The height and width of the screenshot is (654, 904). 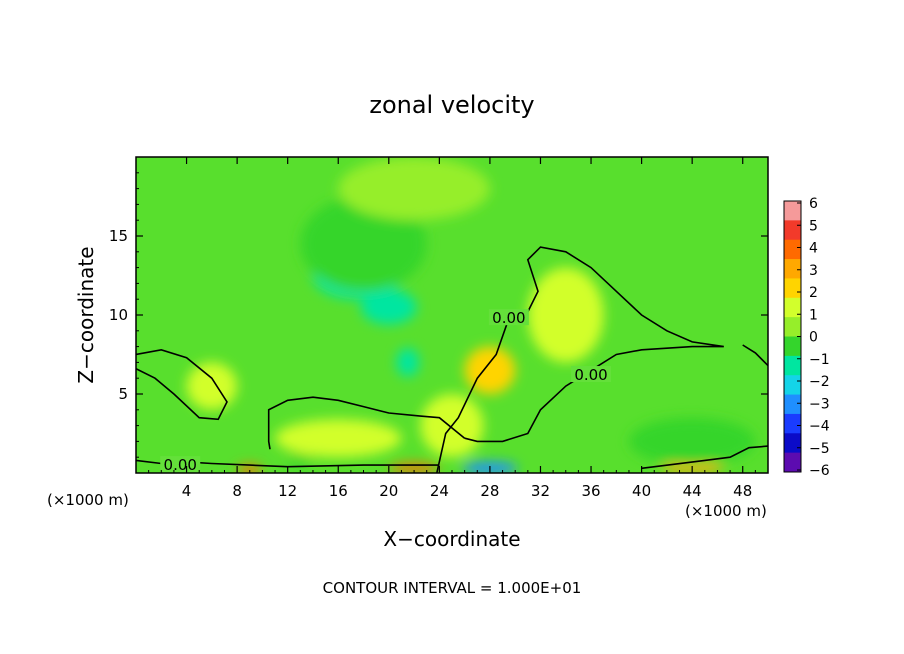 I want to click on colorbar-tick-label: −3, so click(x=819, y=404).